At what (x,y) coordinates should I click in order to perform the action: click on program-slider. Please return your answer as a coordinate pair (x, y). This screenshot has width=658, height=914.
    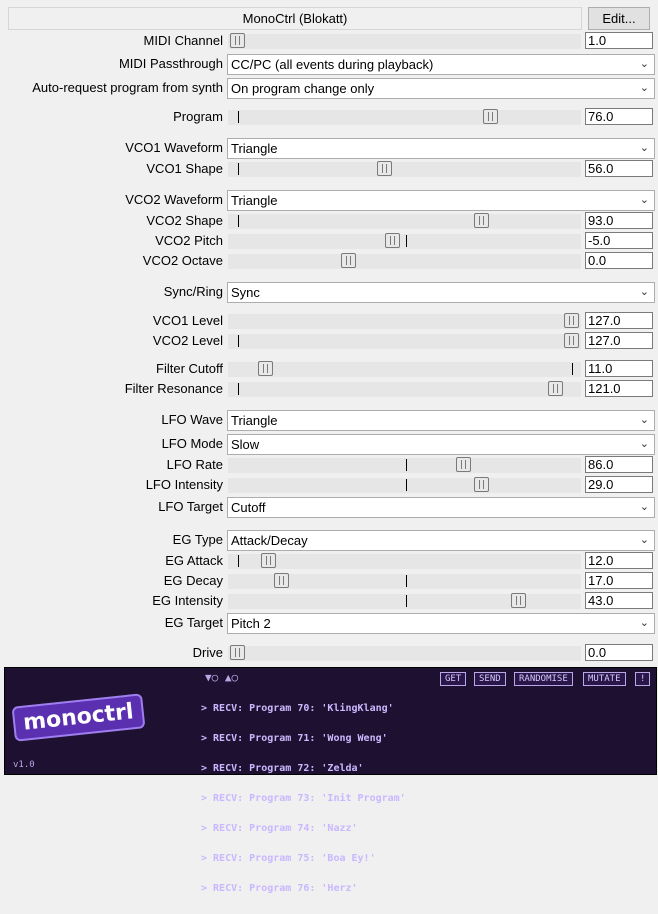
    Looking at the image, I should click on (404, 117).